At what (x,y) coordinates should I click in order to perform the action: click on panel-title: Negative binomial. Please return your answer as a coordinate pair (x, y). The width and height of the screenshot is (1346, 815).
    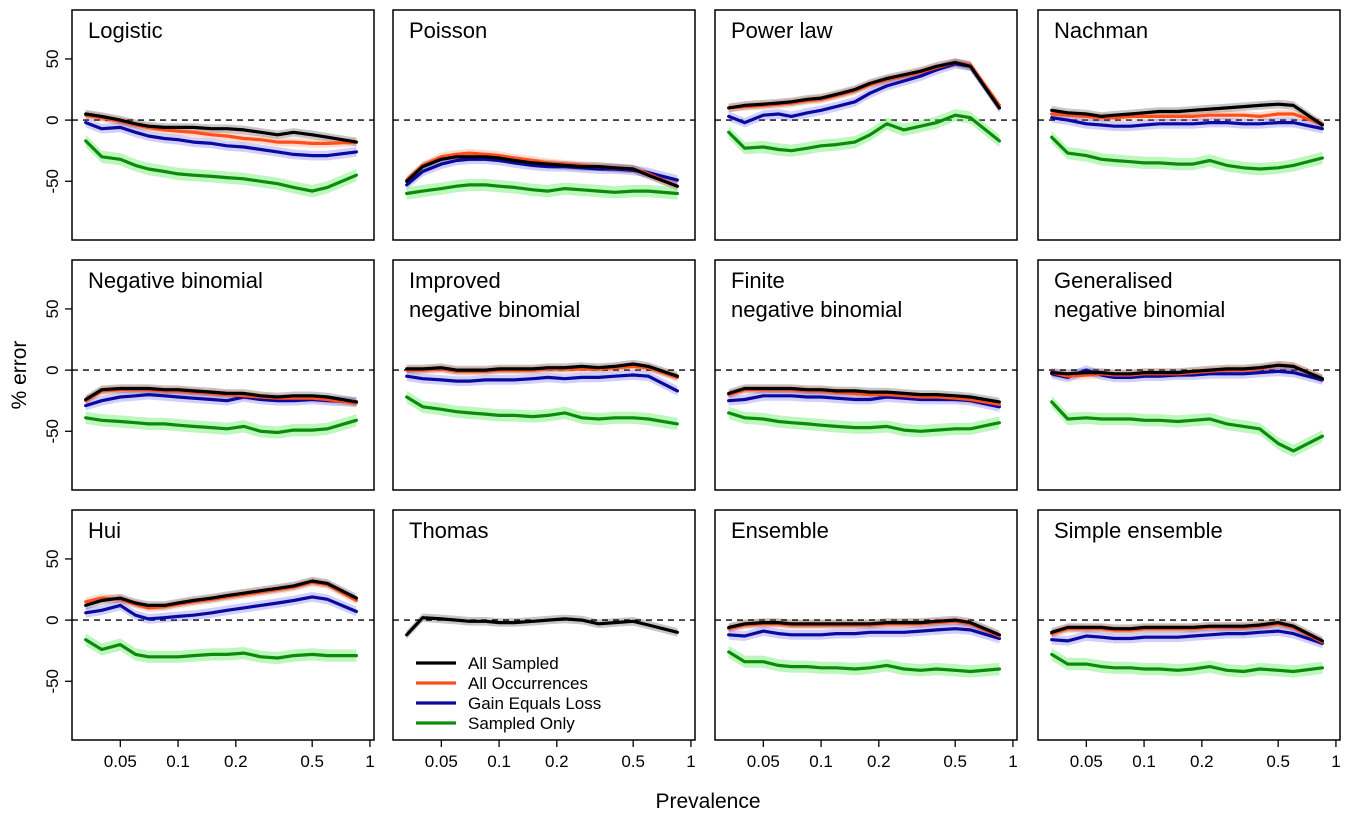
    Looking at the image, I should click on (175, 280).